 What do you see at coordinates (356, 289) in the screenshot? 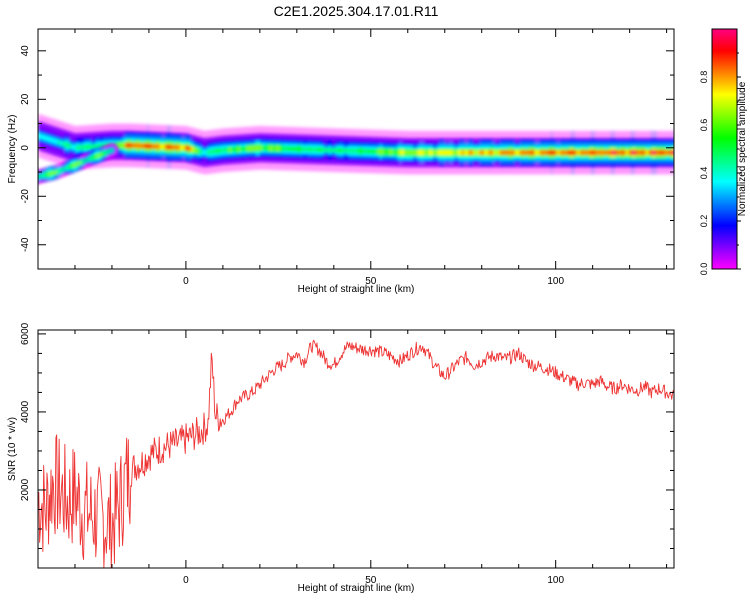
I see `spectrogram-x-axis-label: Height of straight line (km)` at bounding box center [356, 289].